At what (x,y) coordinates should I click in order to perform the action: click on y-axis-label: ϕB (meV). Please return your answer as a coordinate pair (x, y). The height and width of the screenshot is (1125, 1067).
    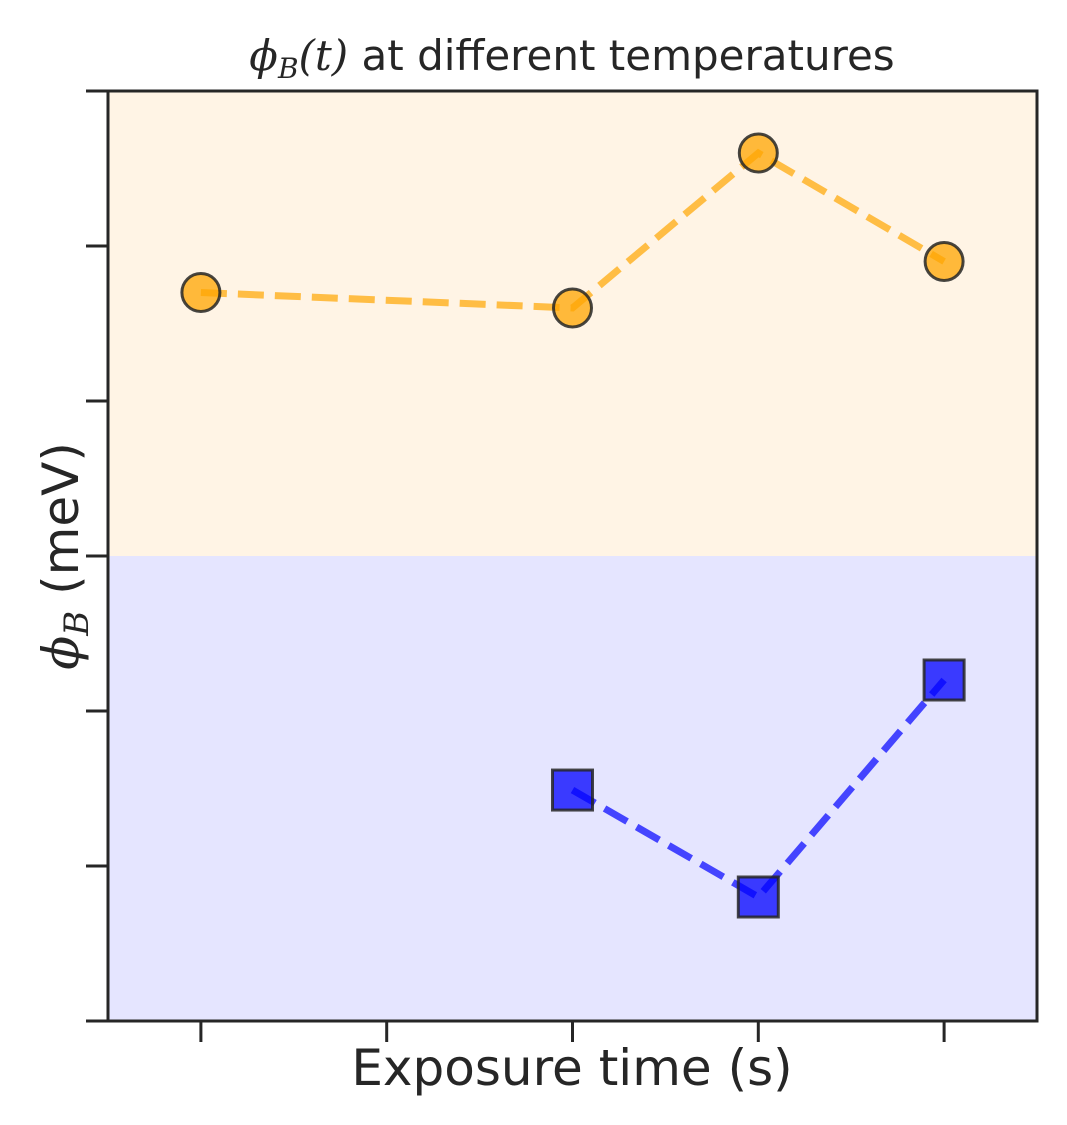
    Looking at the image, I should click on (64, 556).